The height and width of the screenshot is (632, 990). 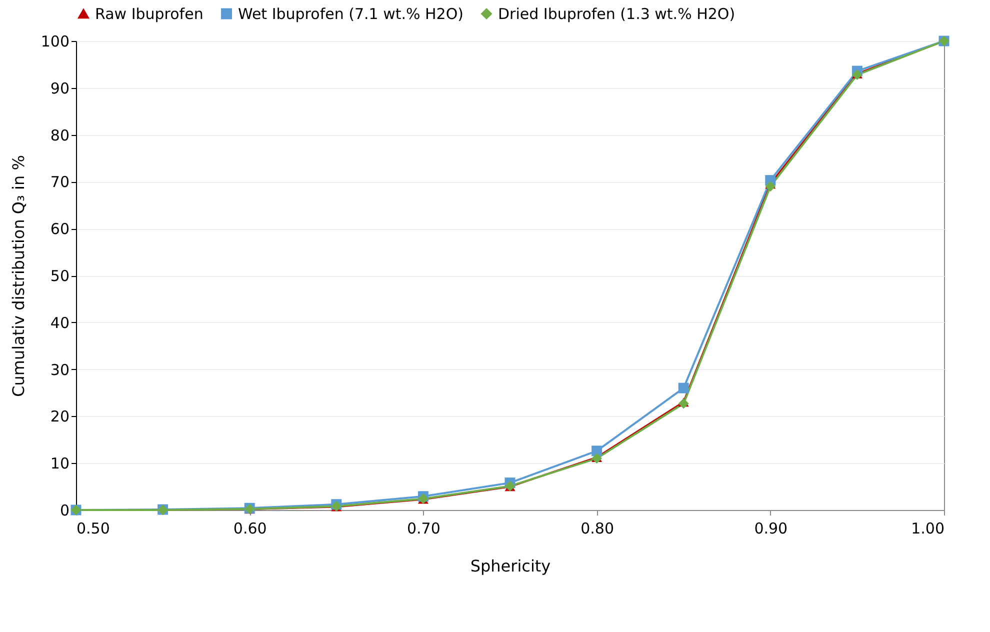 What do you see at coordinates (60, 417) in the screenshot?
I see `y-tick-label: 20` at bounding box center [60, 417].